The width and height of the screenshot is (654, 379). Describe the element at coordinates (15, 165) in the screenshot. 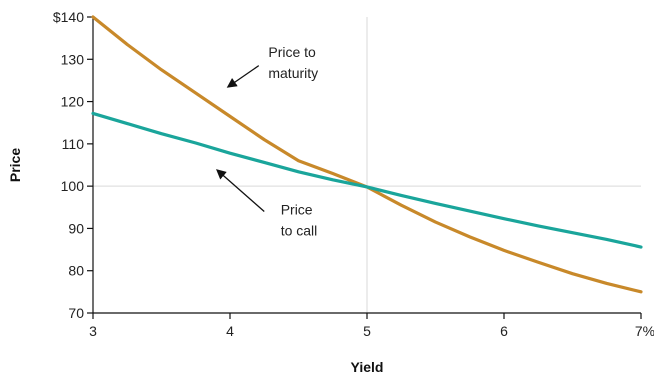

I see `y-axis-title: Price` at that location.